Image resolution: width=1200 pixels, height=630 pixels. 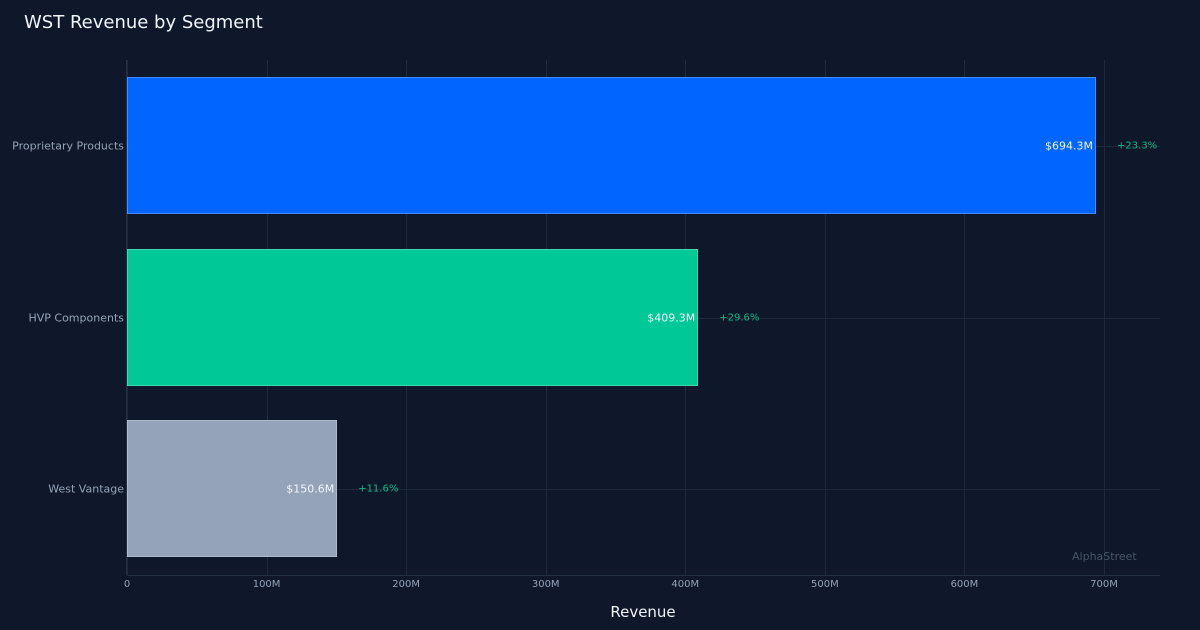 I want to click on x-tick-label: 500M, so click(x=824, y=584).